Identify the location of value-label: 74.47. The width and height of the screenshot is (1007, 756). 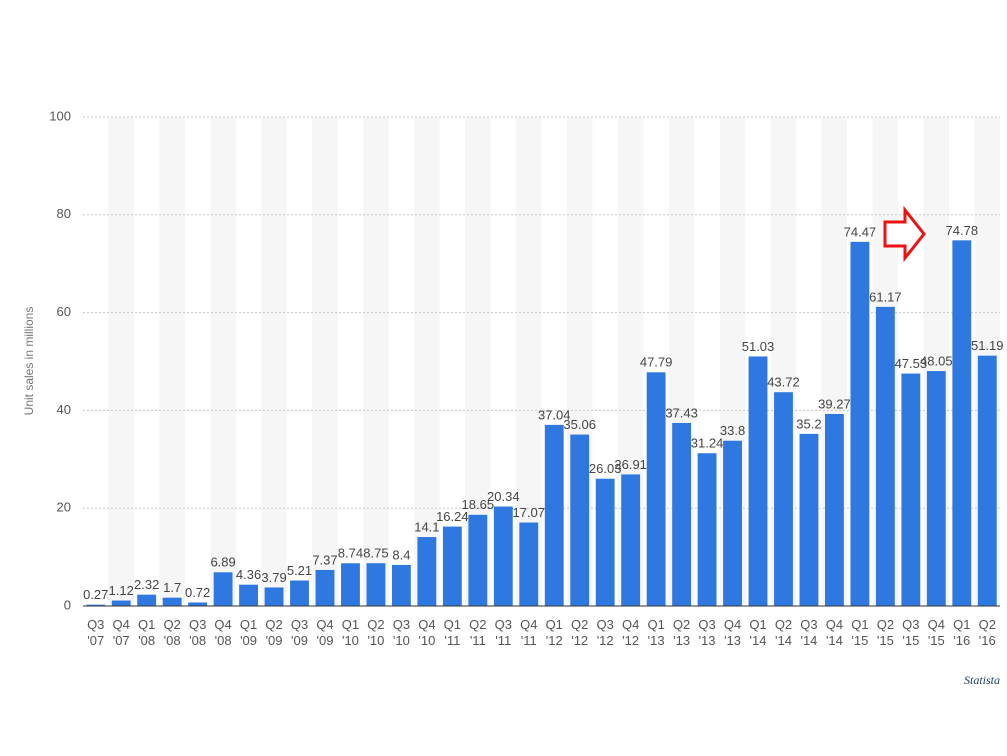
(860, 231).